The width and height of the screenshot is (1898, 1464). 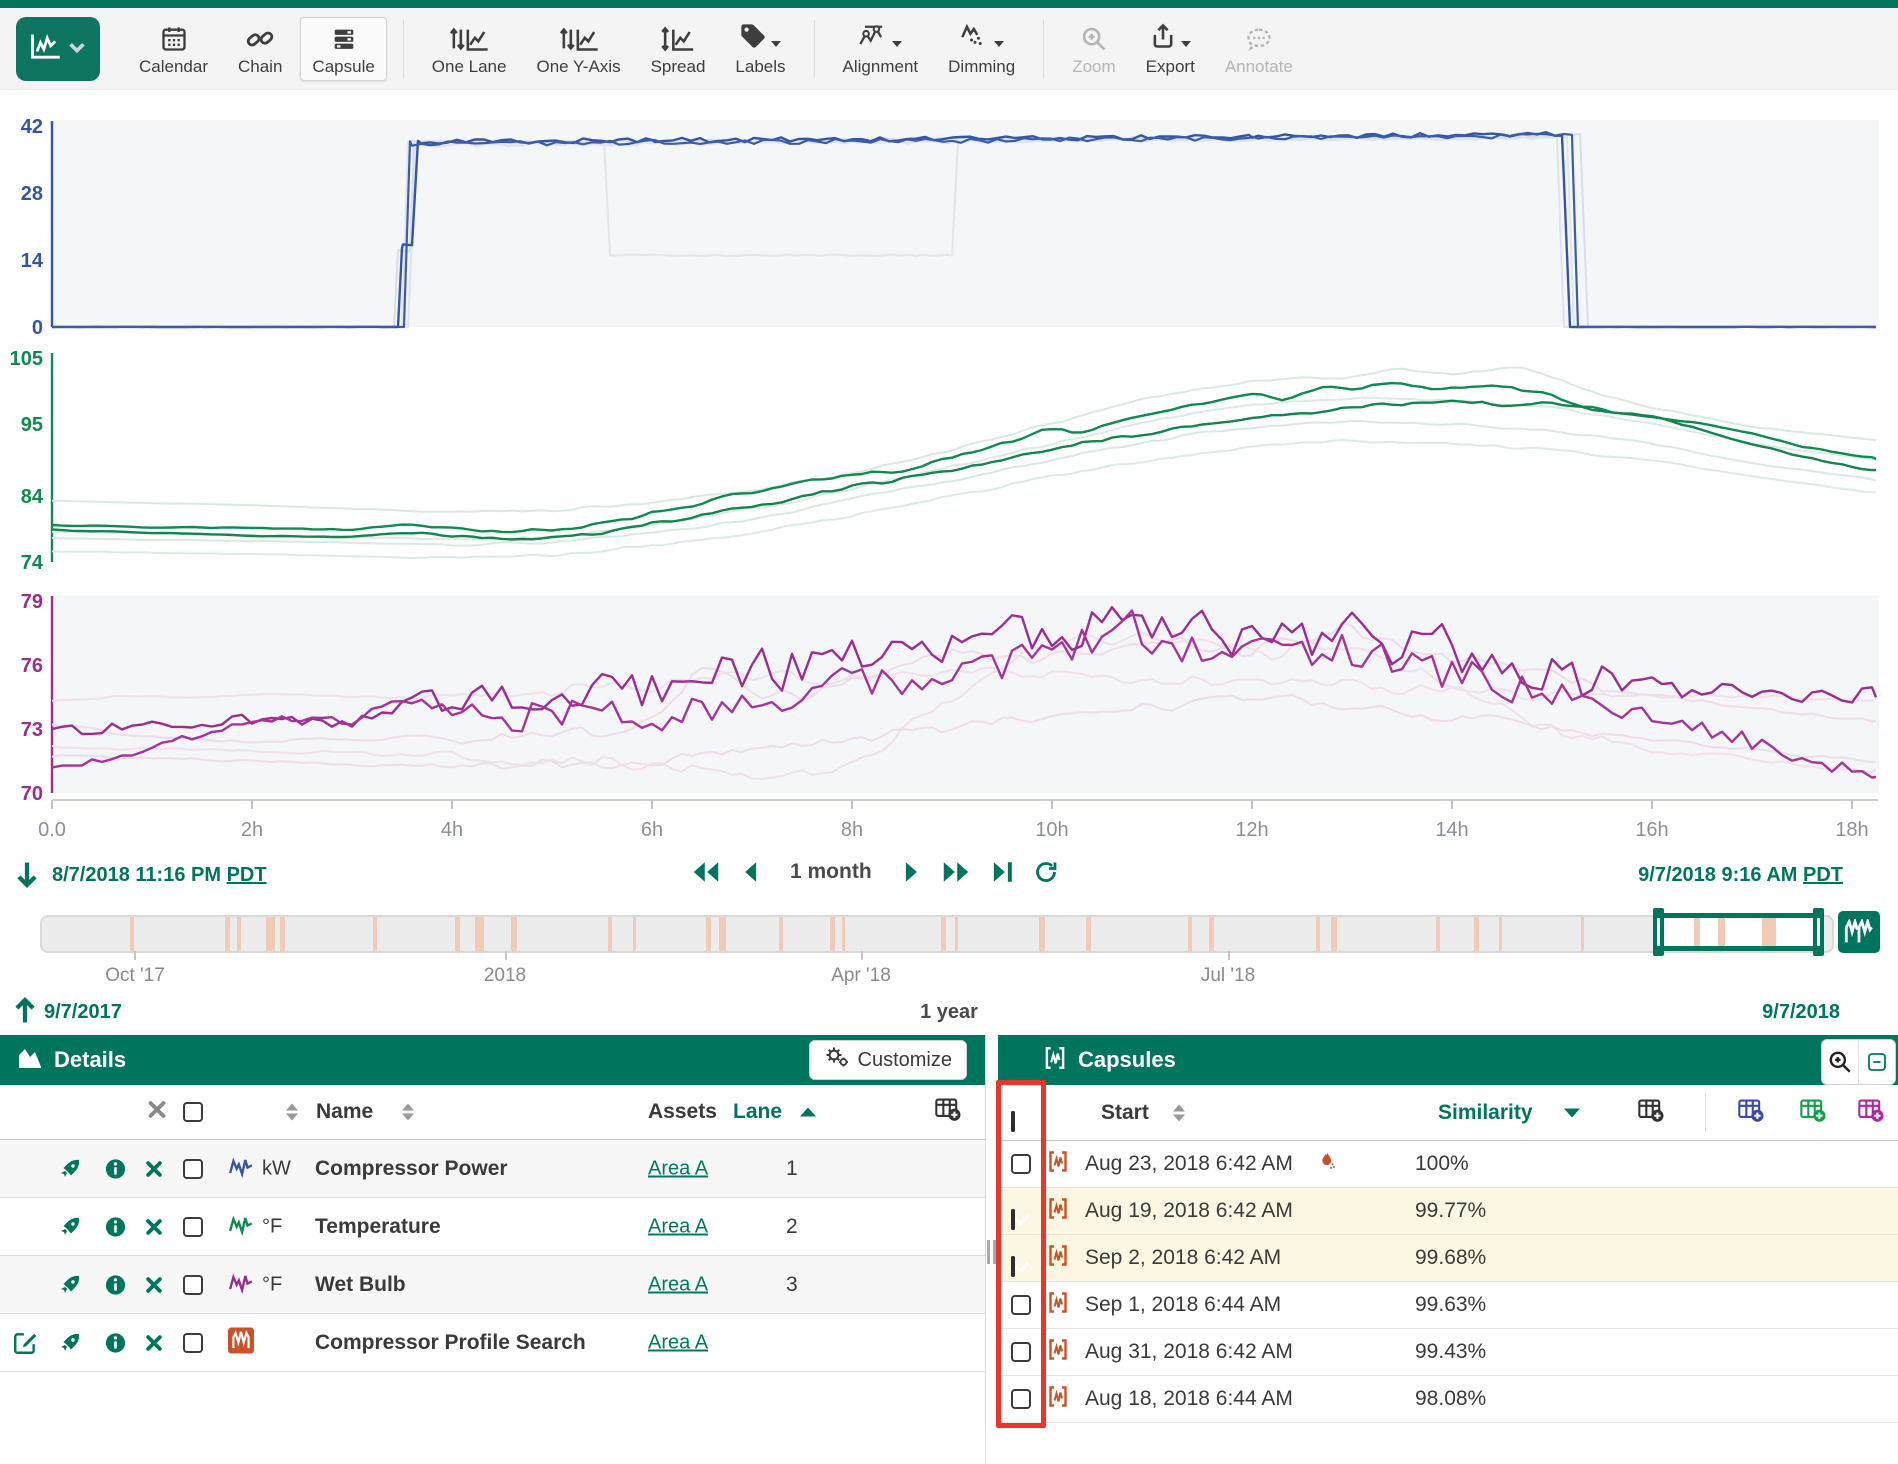 I want to click on refresh-button, so click(x=1046, y=872).